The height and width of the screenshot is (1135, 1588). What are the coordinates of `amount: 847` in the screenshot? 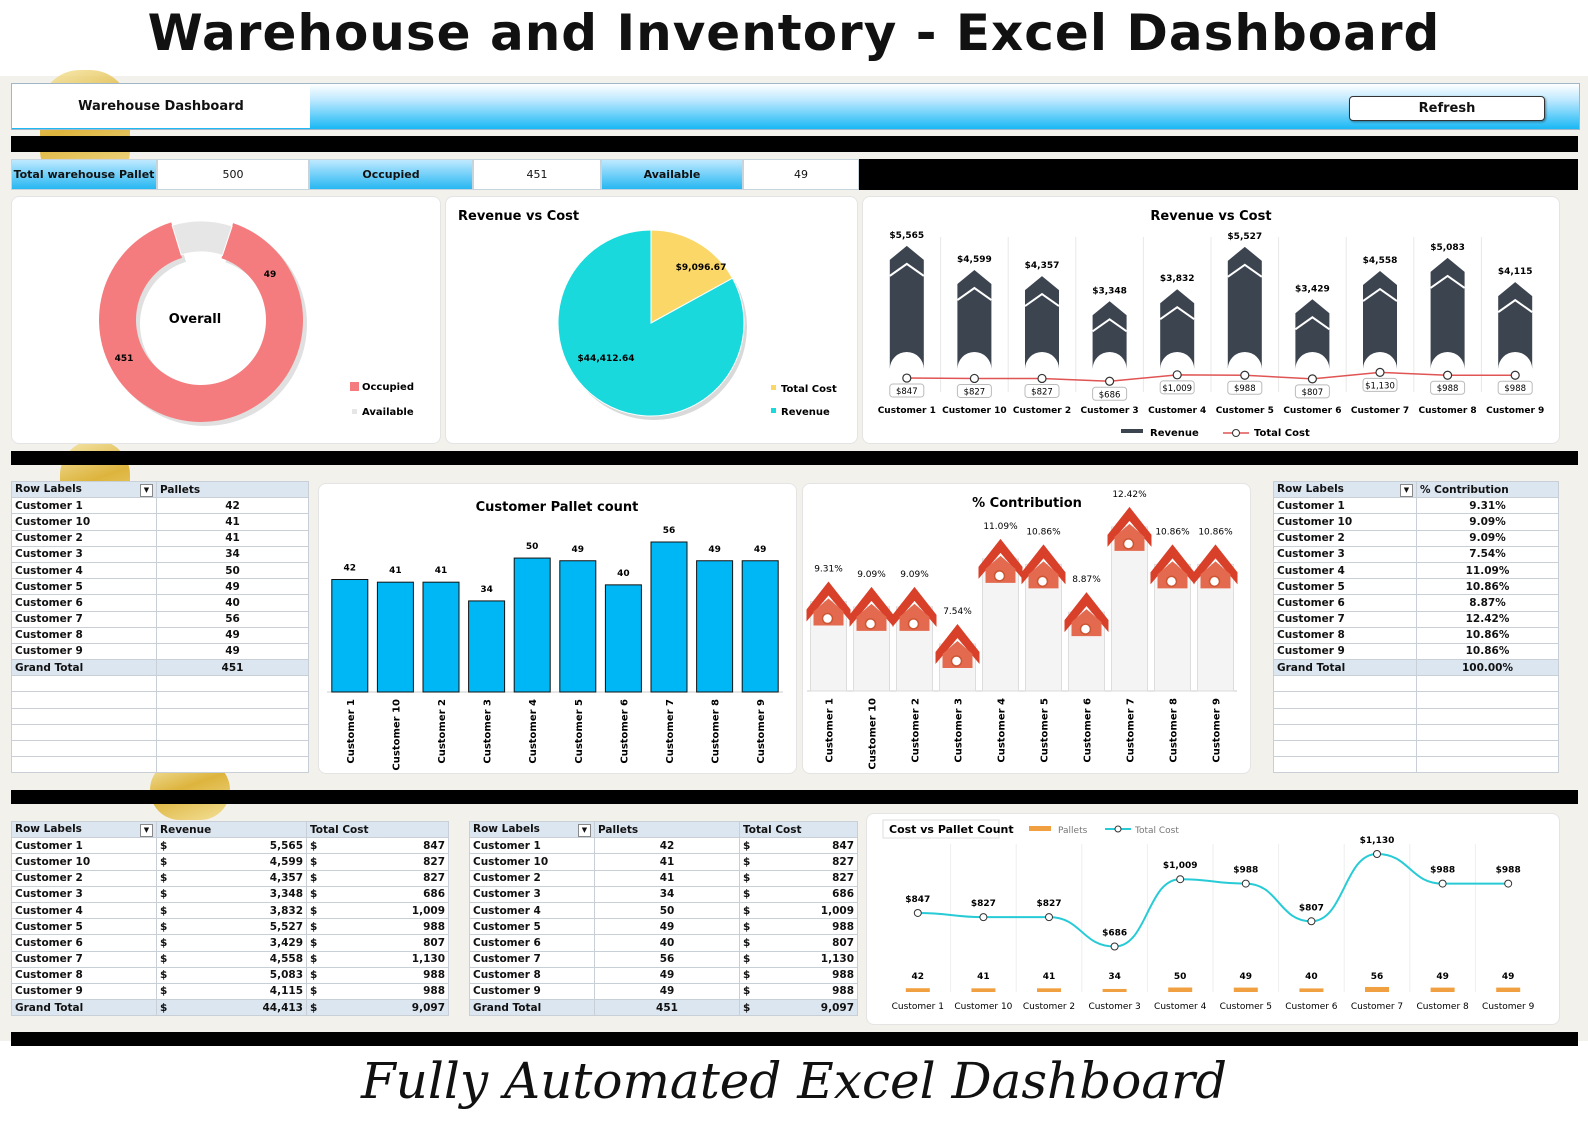 It's located at (434, 845).